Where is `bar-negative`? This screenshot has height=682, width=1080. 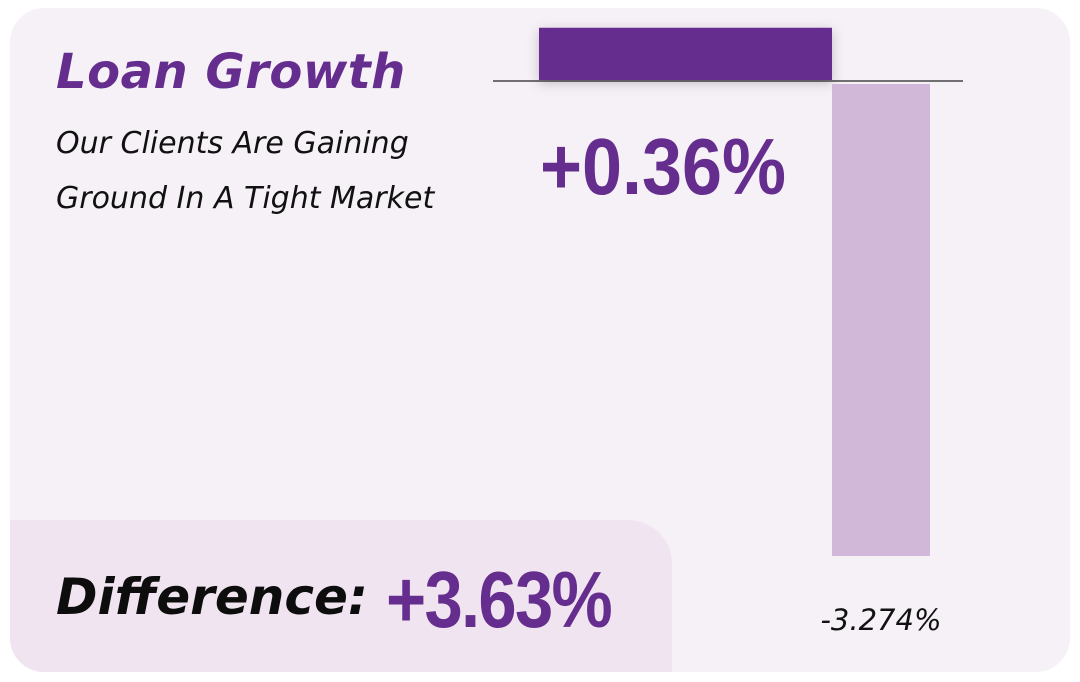
bar-negative is located at coordinates (881, 320).